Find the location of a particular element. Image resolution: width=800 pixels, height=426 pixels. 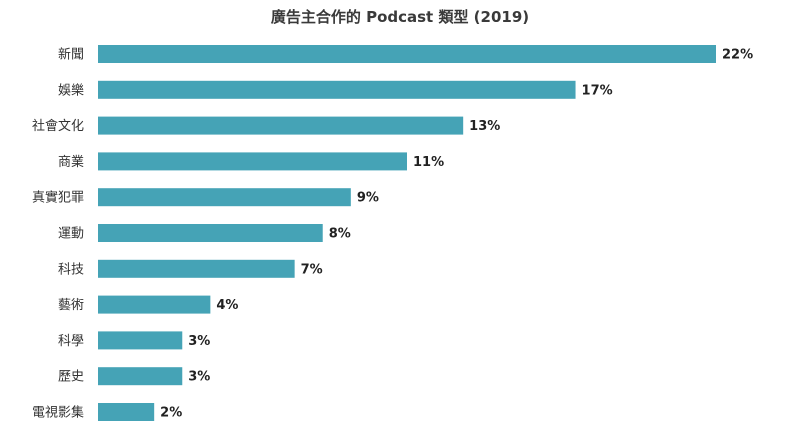

category-label: 商業 is located at coordinates (71, 162).